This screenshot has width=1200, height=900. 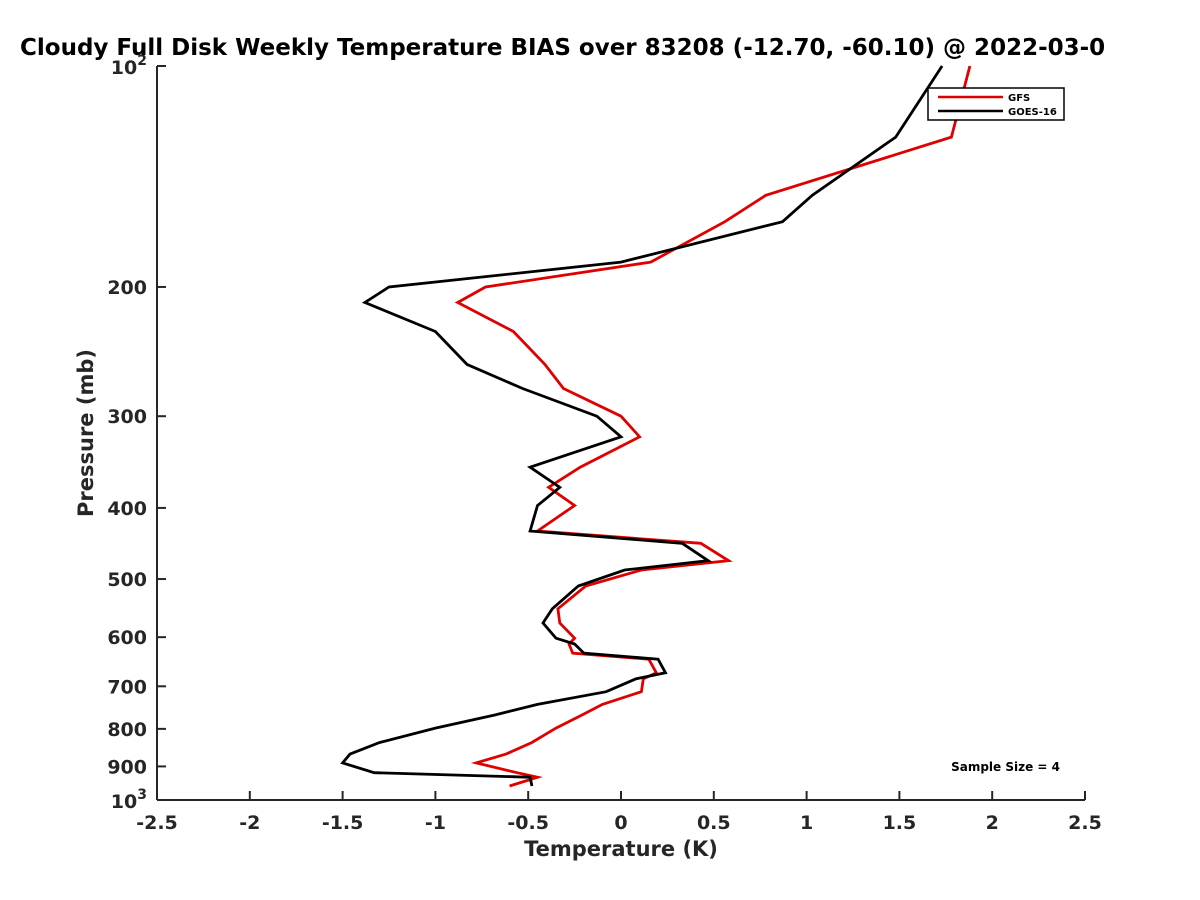 What do you see at coordinates (343, 823) in the screenshot?
I see `x-tick-label: -1.5` at bounding box center [343, 823].